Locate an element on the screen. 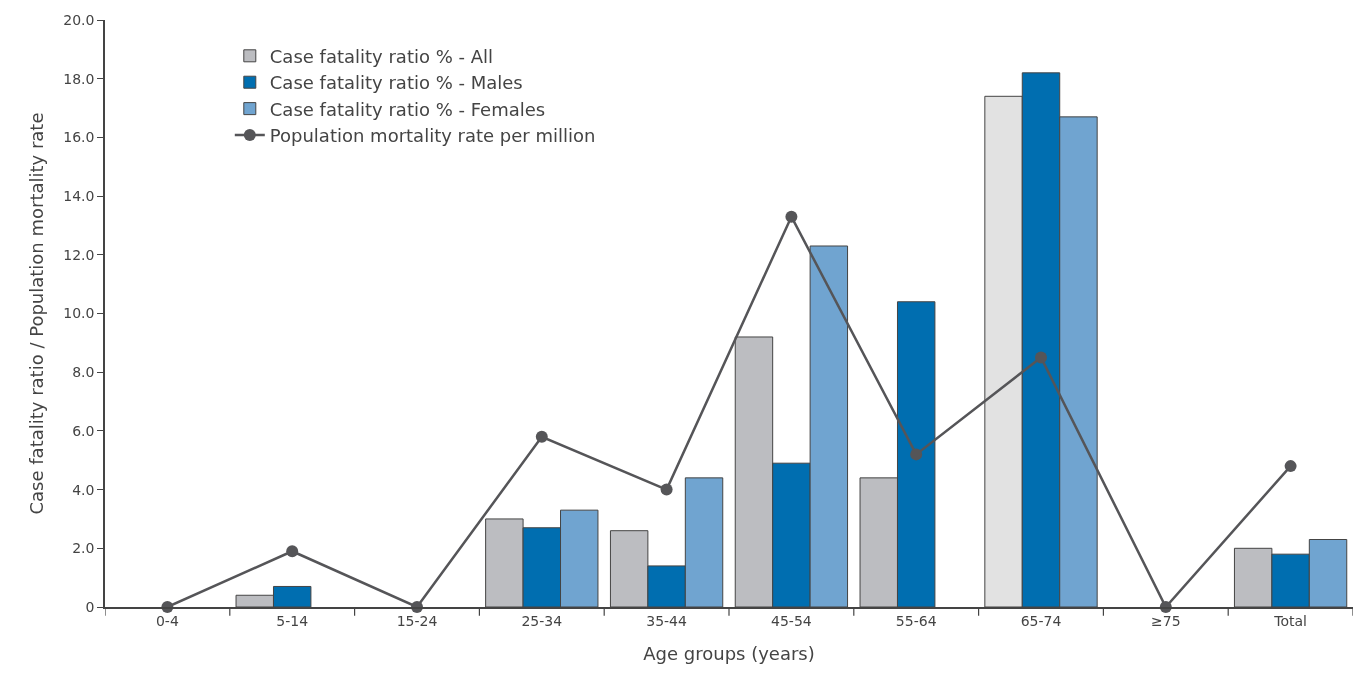 This screenshot has height=677, width=1358. legend-label: Case fatality ratio % - All is located at coordinates (381, 56).